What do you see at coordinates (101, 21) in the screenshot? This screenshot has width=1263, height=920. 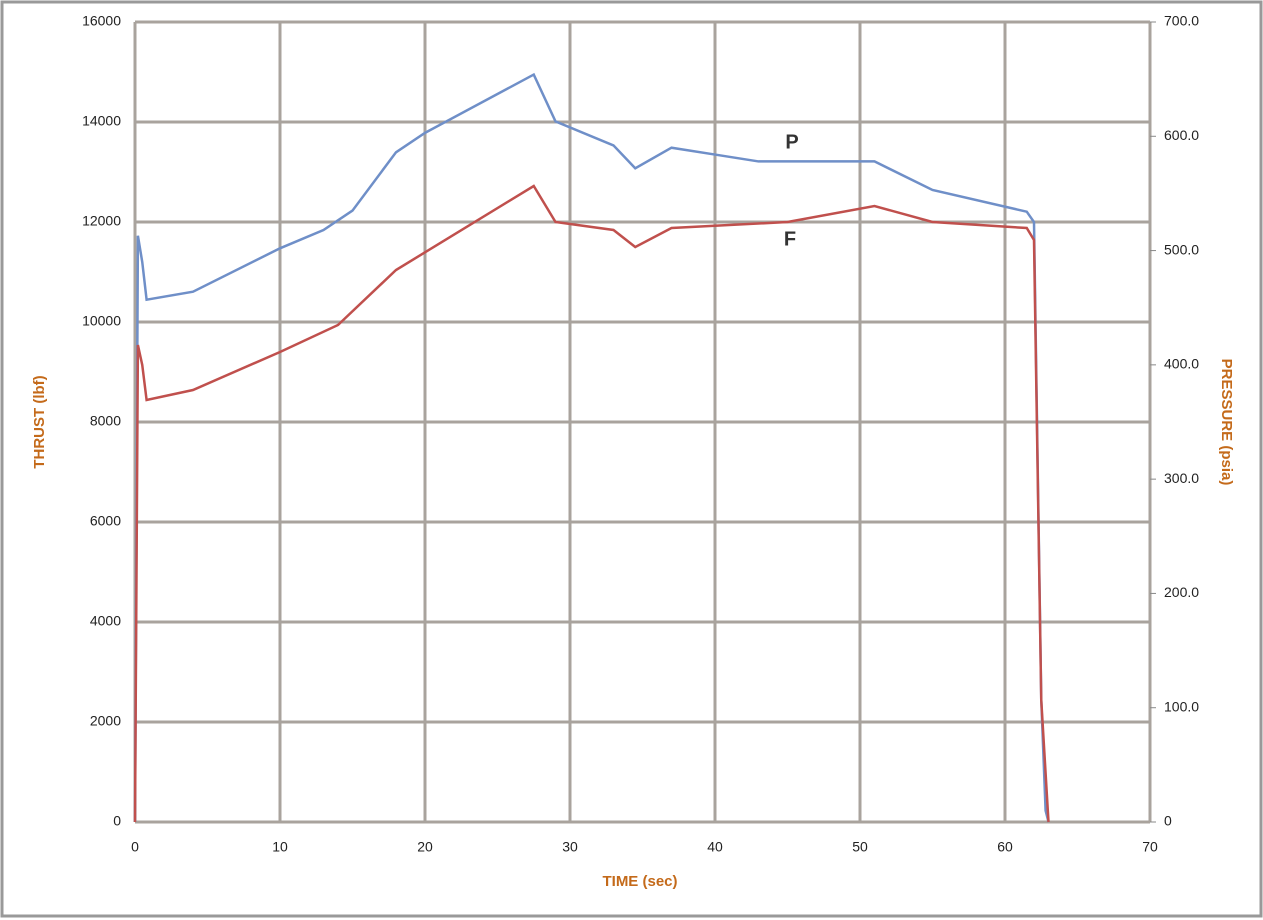 I see `y-tick-label: 16000` at bounding box center [101, 21].